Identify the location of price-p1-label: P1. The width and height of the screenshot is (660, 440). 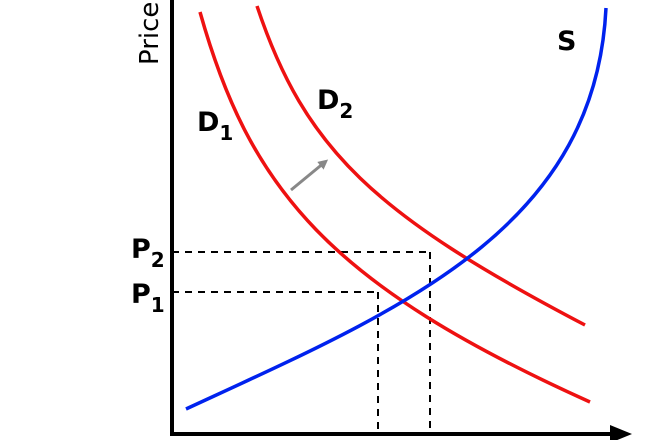
(148, 298).